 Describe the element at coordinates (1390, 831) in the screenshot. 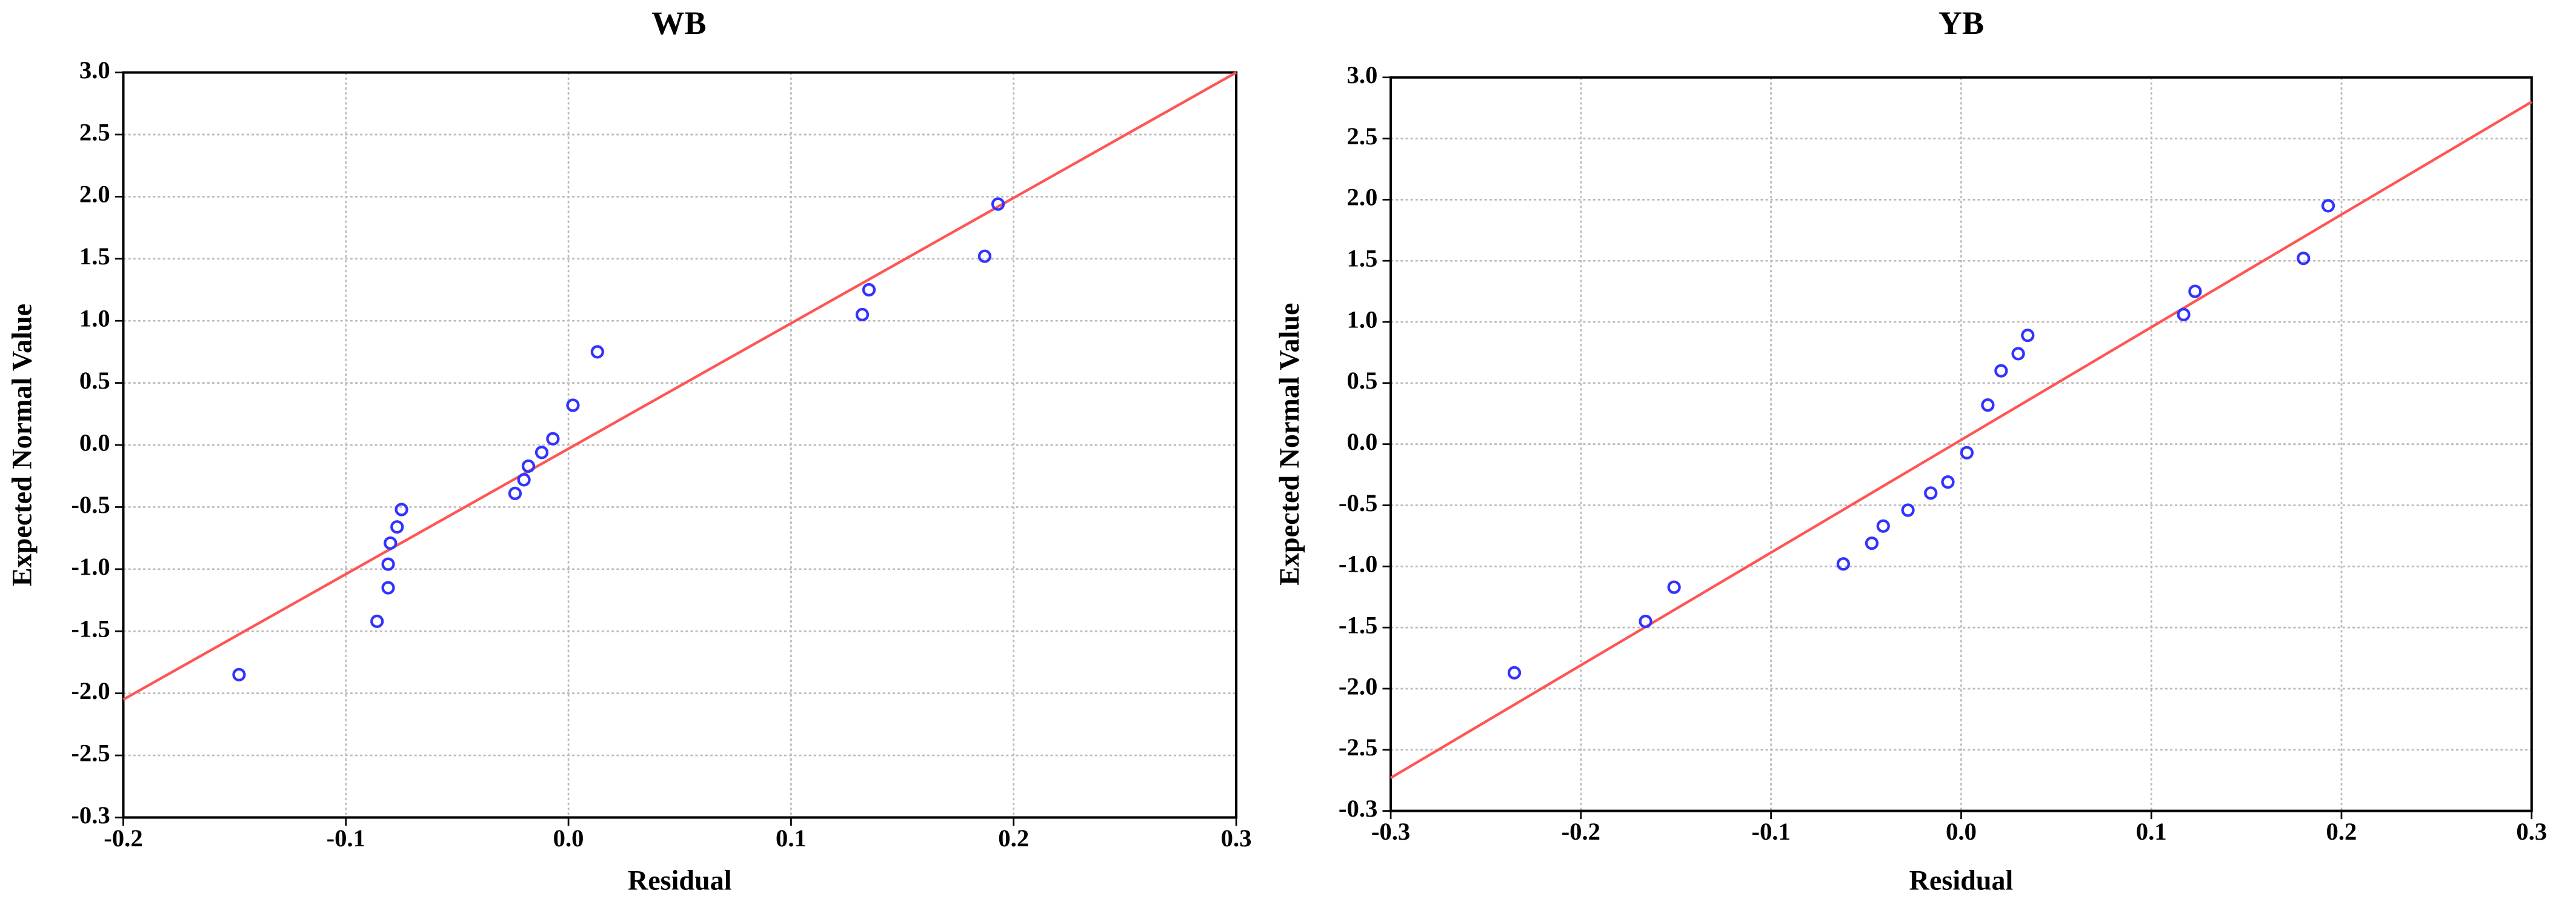

I see `x-tick-label: -0.3` at that location.